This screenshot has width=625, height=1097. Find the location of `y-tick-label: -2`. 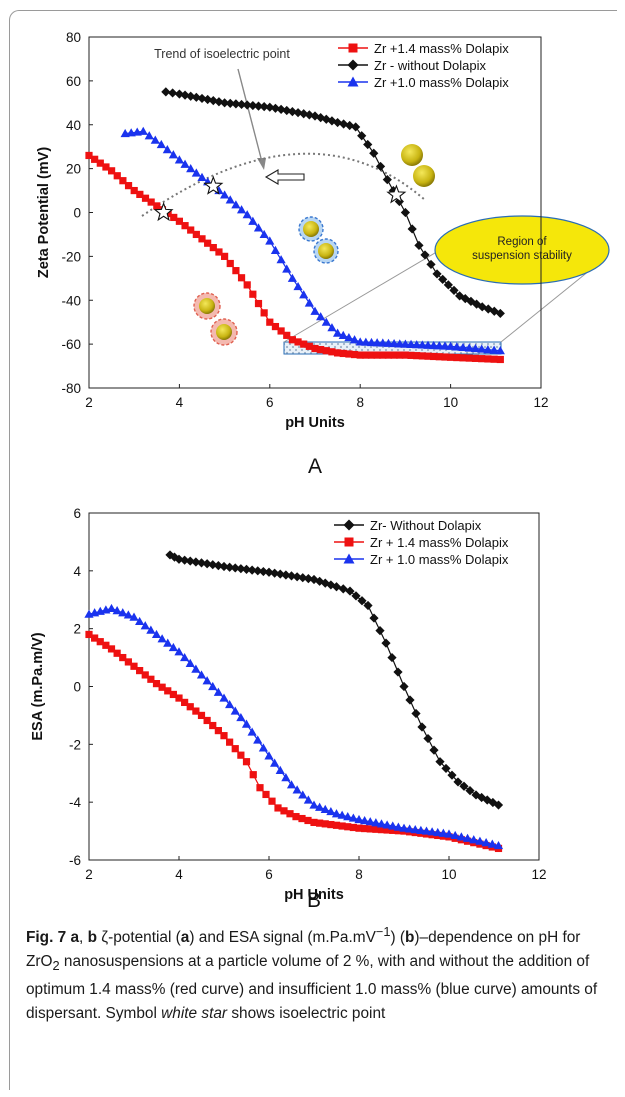

y-tick-label: -2 is located at coordinates (75, 744).